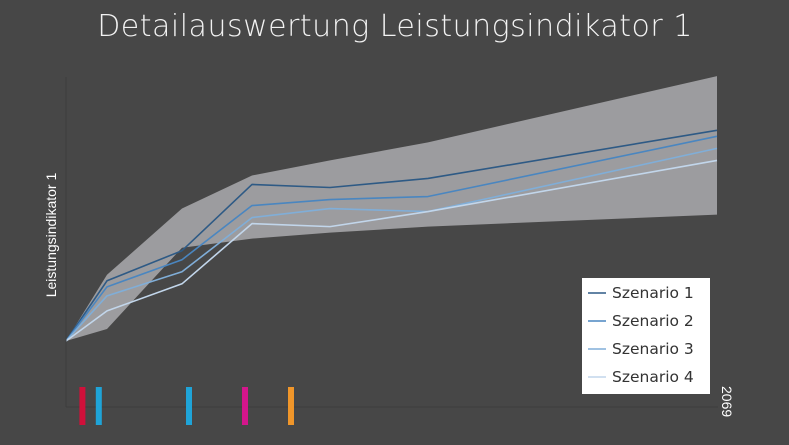  What do you see at coordinates (653, 377) in the screenshot?
I see `legend-label-4: Szenario 4` at bounding box center [653, 377].